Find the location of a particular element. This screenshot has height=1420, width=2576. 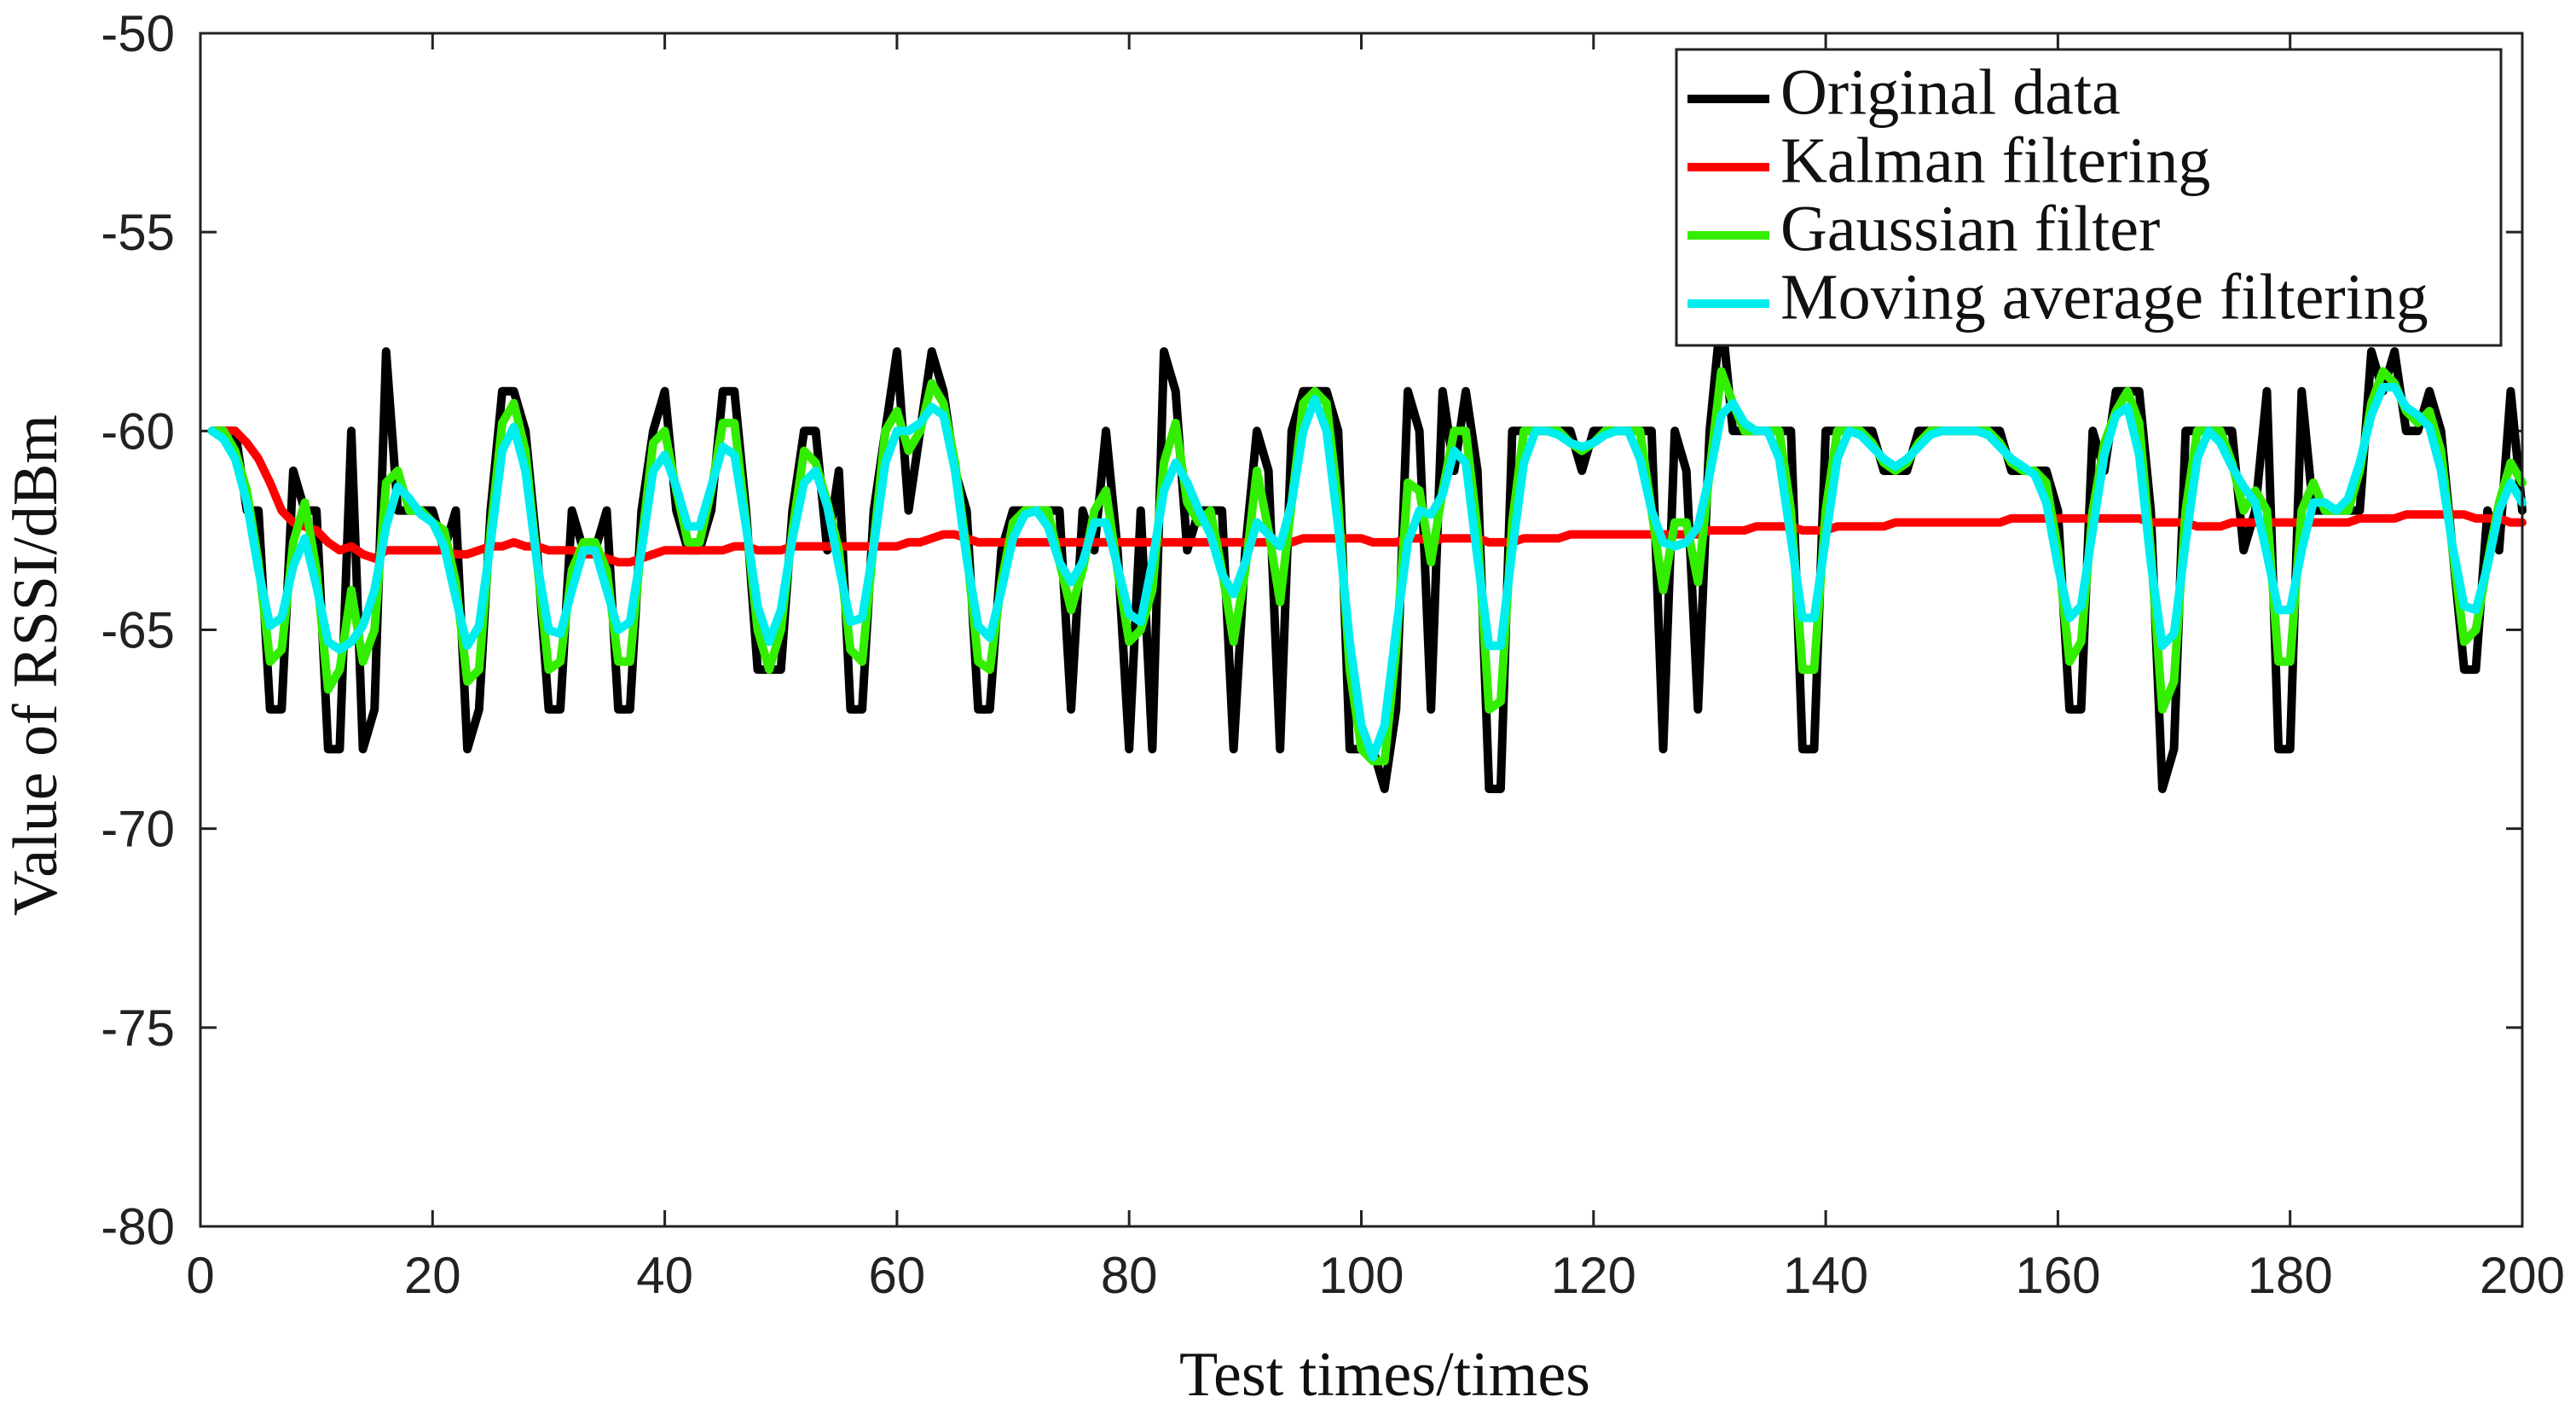

y-tick-label: -60 is located at coordinates (138, 432).